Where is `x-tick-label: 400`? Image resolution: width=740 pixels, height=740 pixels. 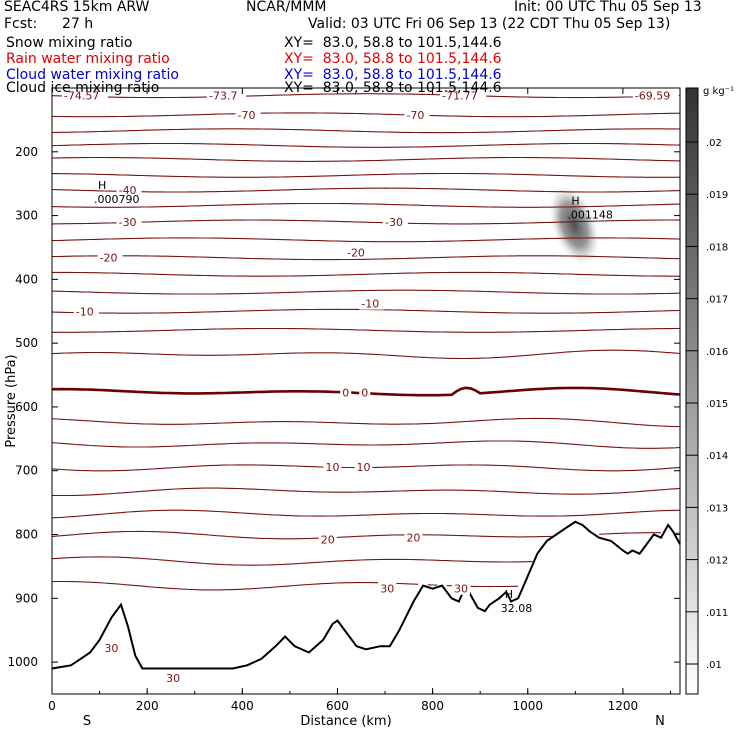 x-tick-label: 400 is located at coordinates (242, 706).